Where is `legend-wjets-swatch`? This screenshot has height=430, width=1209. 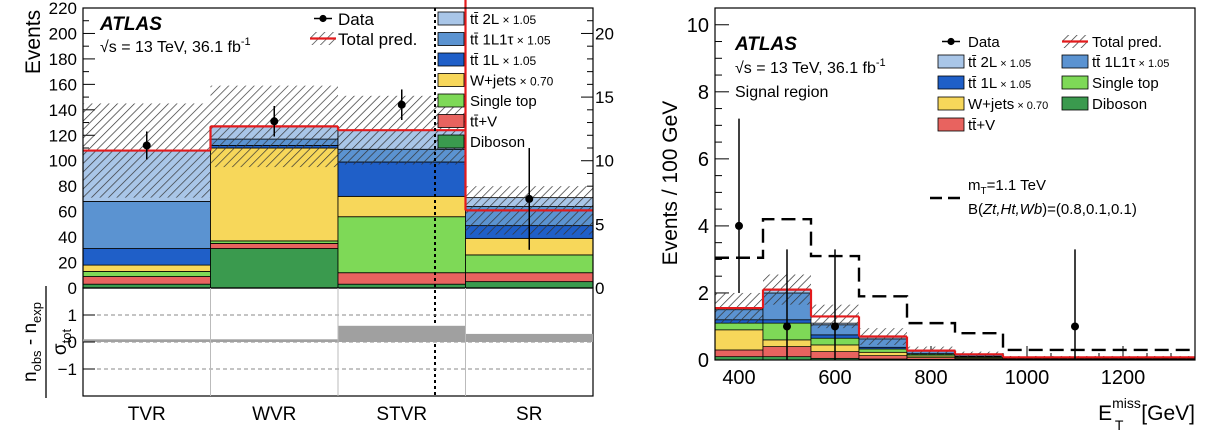
legend-wjets-swatch is located at coordinates (451, 80).